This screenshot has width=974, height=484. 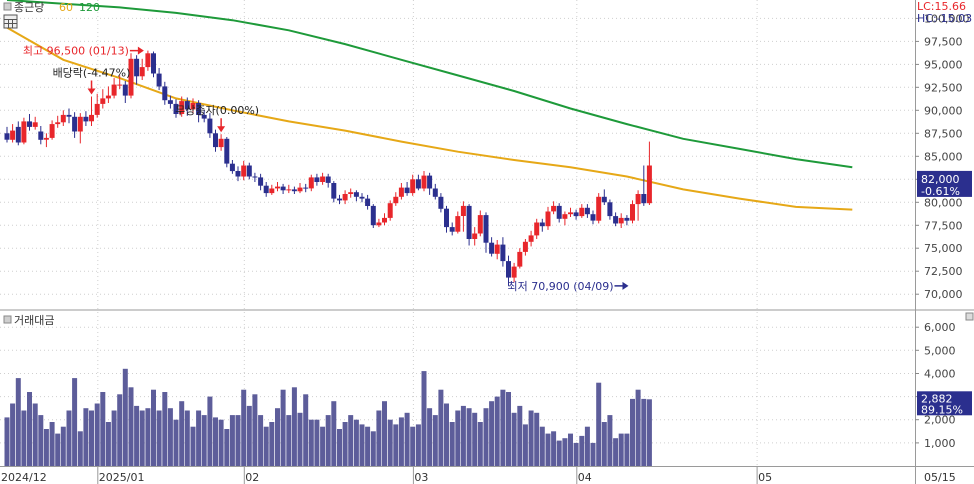 What do you see at coordinates (943, 294) in the screenshot?
I see `price-tick-label: 70,000` at bounding box center [943, 294].